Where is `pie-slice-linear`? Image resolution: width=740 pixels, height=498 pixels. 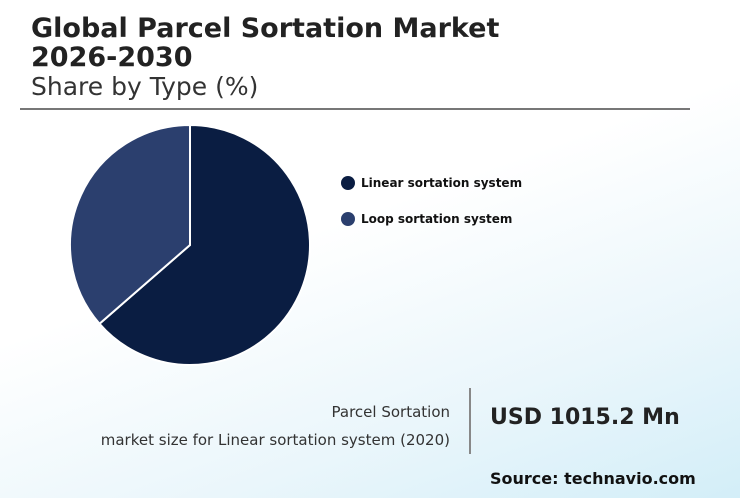 pie-slice-linear is located at coordinates (204, 244).